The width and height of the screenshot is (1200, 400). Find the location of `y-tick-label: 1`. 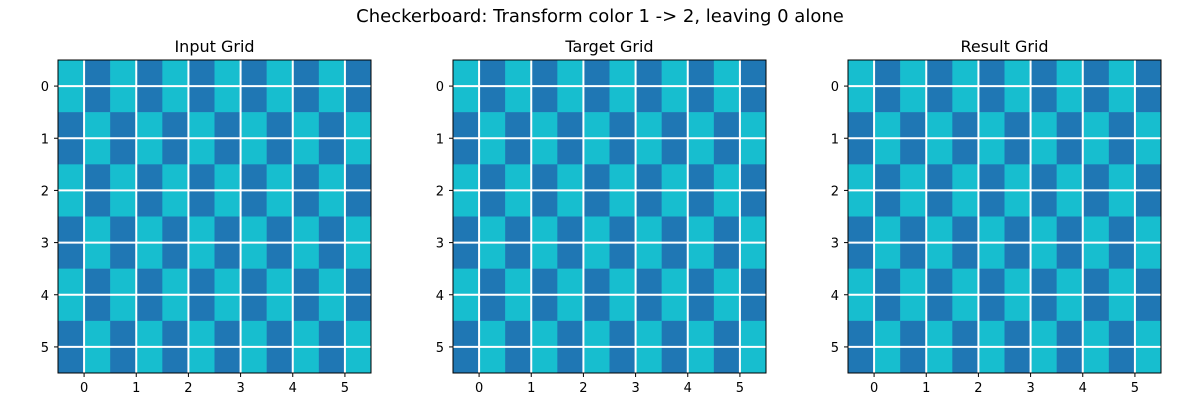

y-tick-label: 1 is located at coordinates (440, 139).